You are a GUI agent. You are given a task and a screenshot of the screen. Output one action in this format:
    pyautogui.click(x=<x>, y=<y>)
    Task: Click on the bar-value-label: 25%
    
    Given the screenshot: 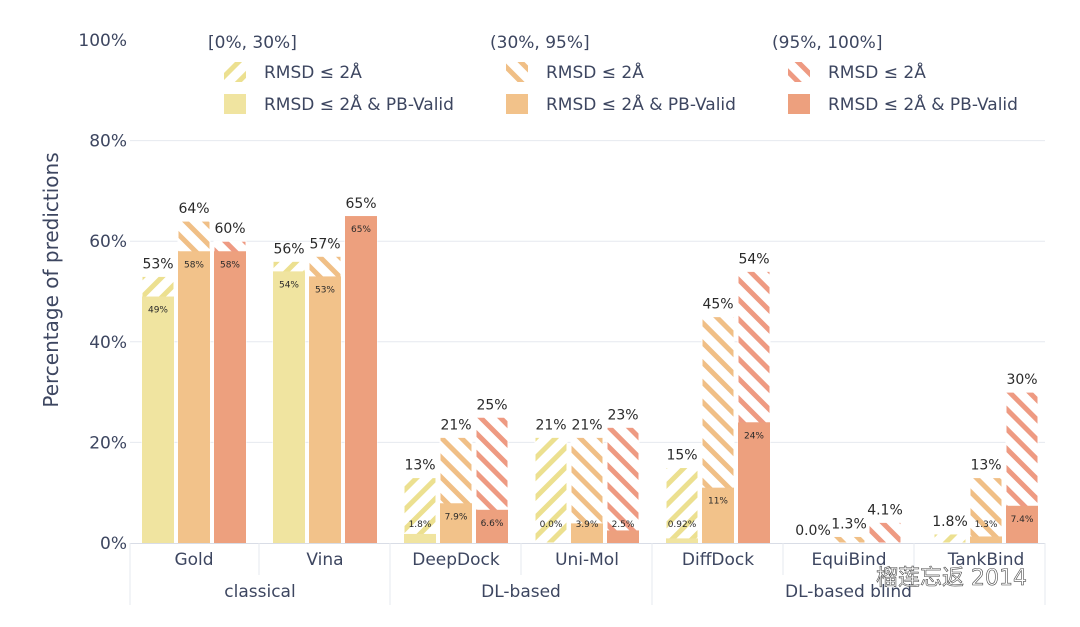 What is the action you would take?
    pyautogui.click(x=491, y=405)
    